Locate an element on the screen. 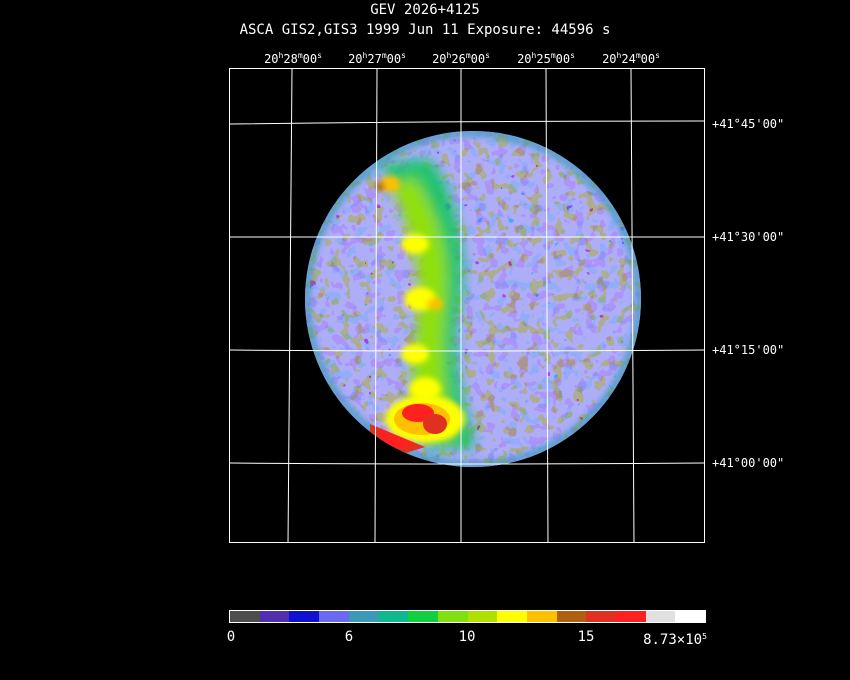 This screenshot has height=680, width=850. colorbar-label-10: 10 is located at coordinates (467, 637).